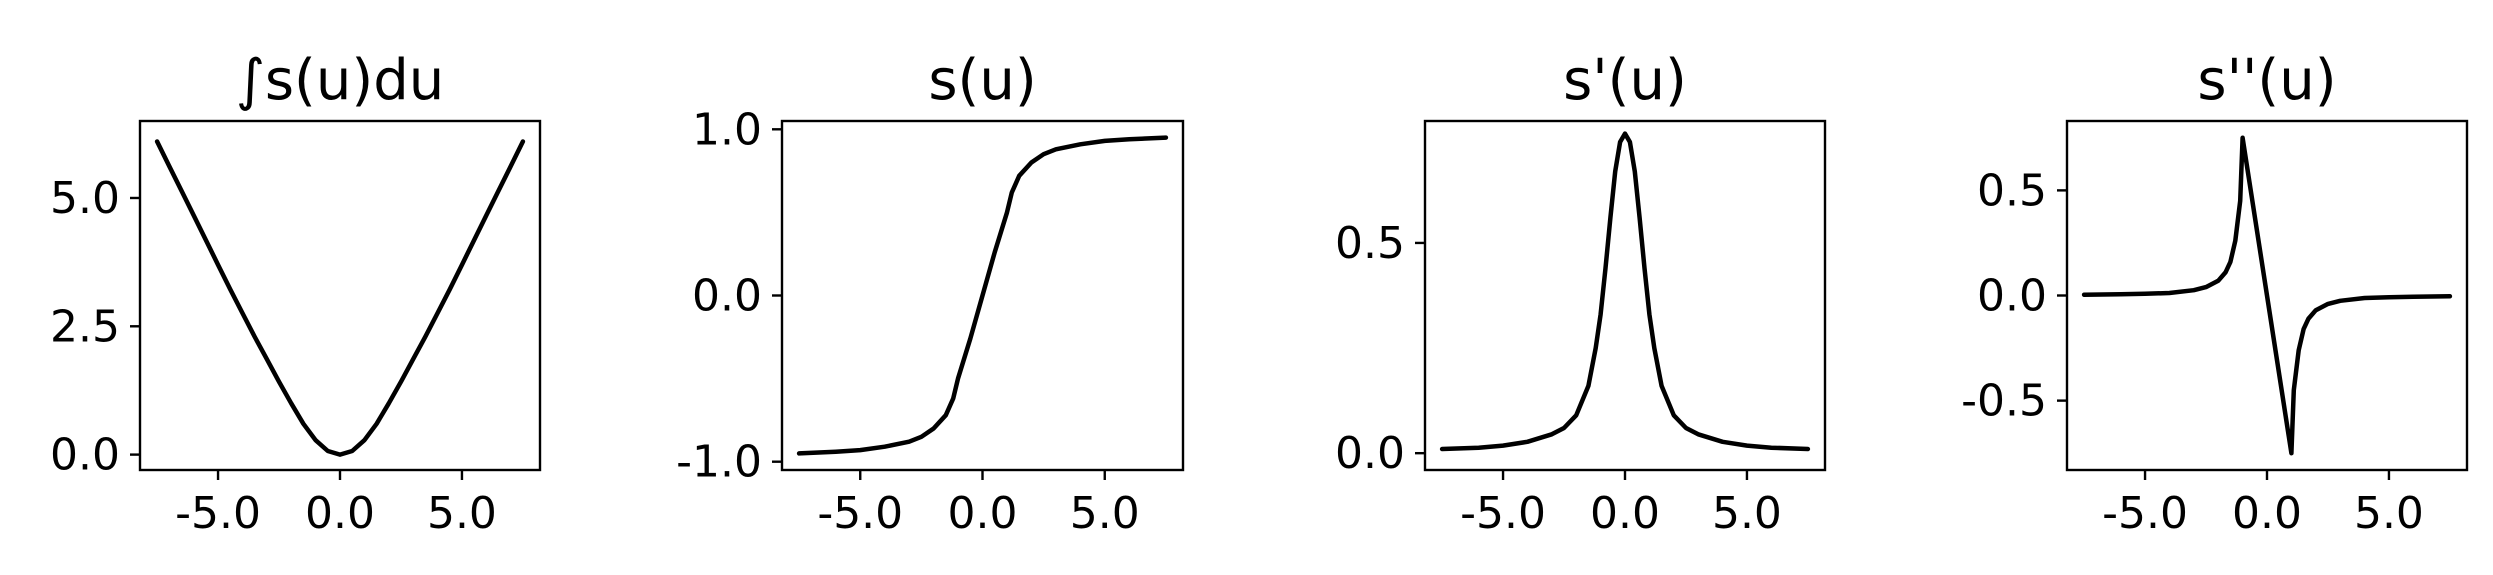 The image size is (2493, 575). I want to click on subplot-title: ∫s(u)du, so click(340, 80).